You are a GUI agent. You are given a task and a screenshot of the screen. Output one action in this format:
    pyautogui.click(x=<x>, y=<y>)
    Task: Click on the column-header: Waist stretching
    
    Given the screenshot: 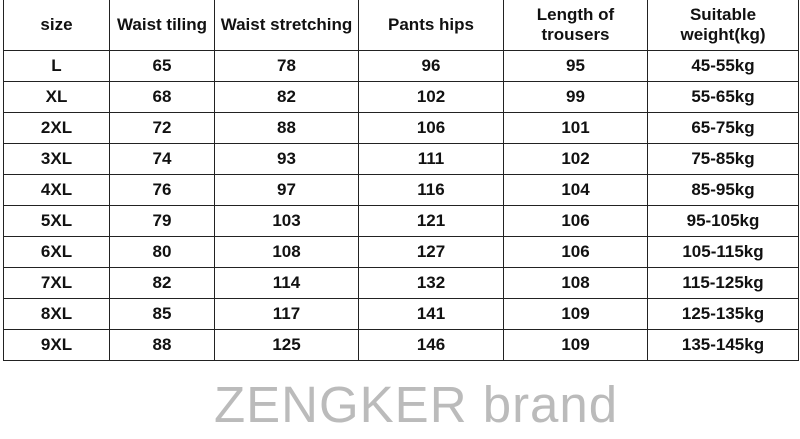 What is the action you would take?
    pyautogui.click(x=286, y=25)
    